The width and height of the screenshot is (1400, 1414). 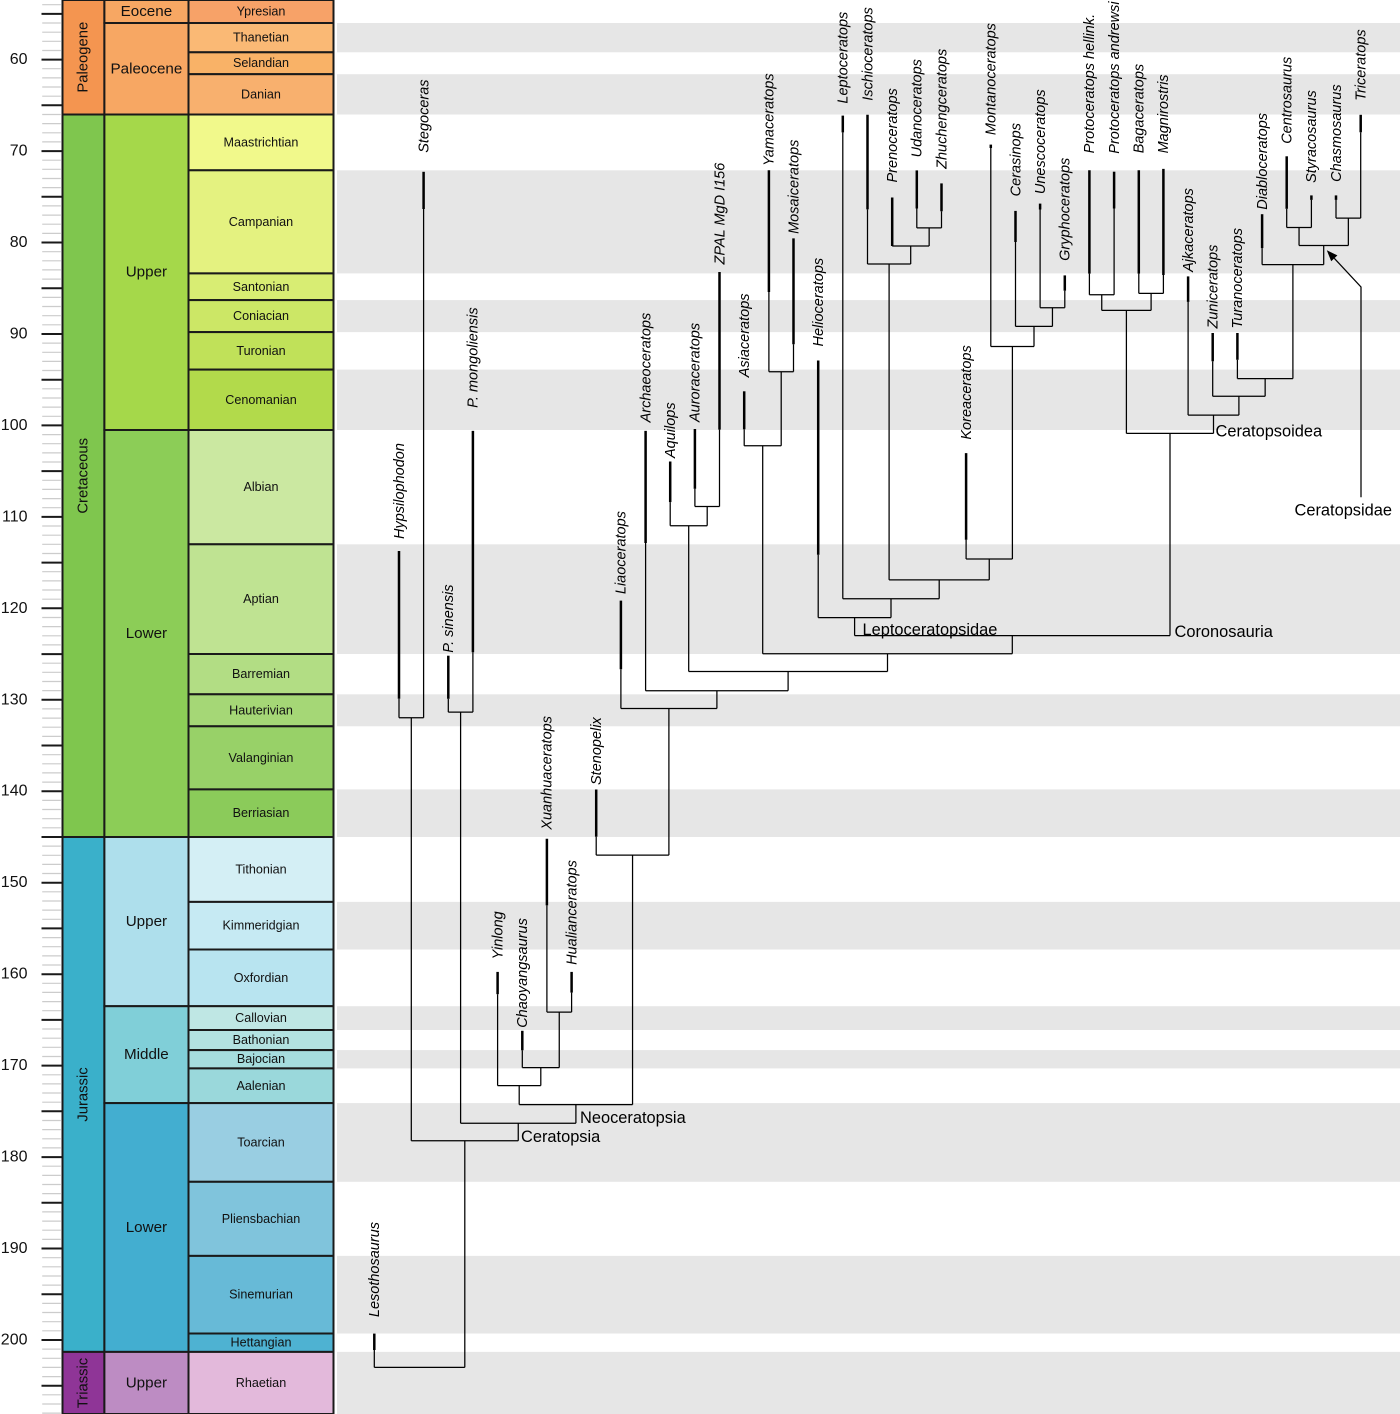 What do you see at coordinates (14, 1248) in the screenshot?
I see `svg-text: 190` at bounding box center [14, 1248].